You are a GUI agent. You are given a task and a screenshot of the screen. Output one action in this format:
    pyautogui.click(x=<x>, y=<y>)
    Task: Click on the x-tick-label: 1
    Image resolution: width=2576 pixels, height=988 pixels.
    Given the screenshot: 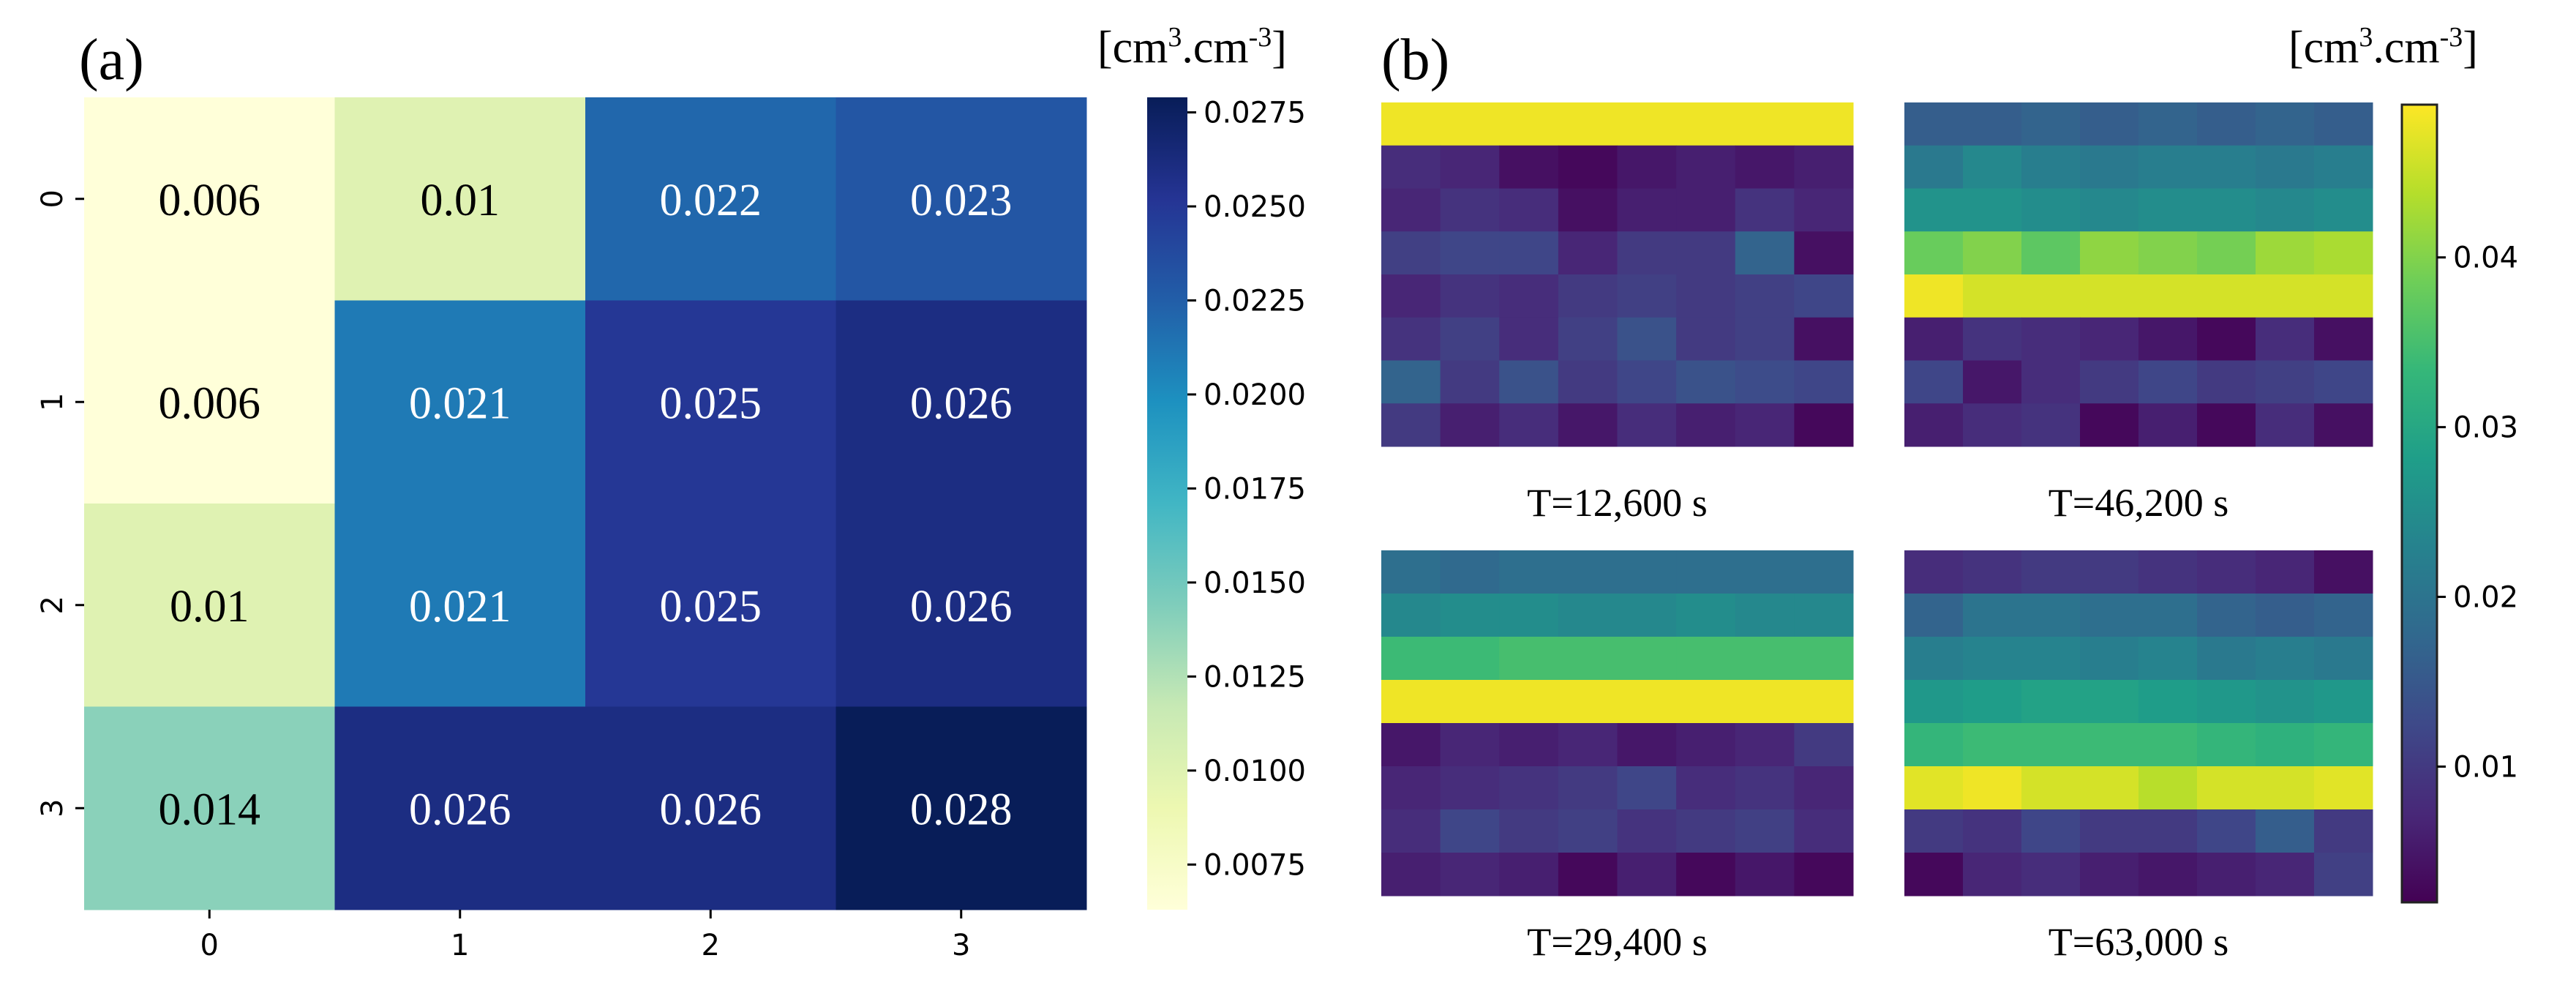 What is the action you would take?
    pyautogui.click(x=460, y=945)
    